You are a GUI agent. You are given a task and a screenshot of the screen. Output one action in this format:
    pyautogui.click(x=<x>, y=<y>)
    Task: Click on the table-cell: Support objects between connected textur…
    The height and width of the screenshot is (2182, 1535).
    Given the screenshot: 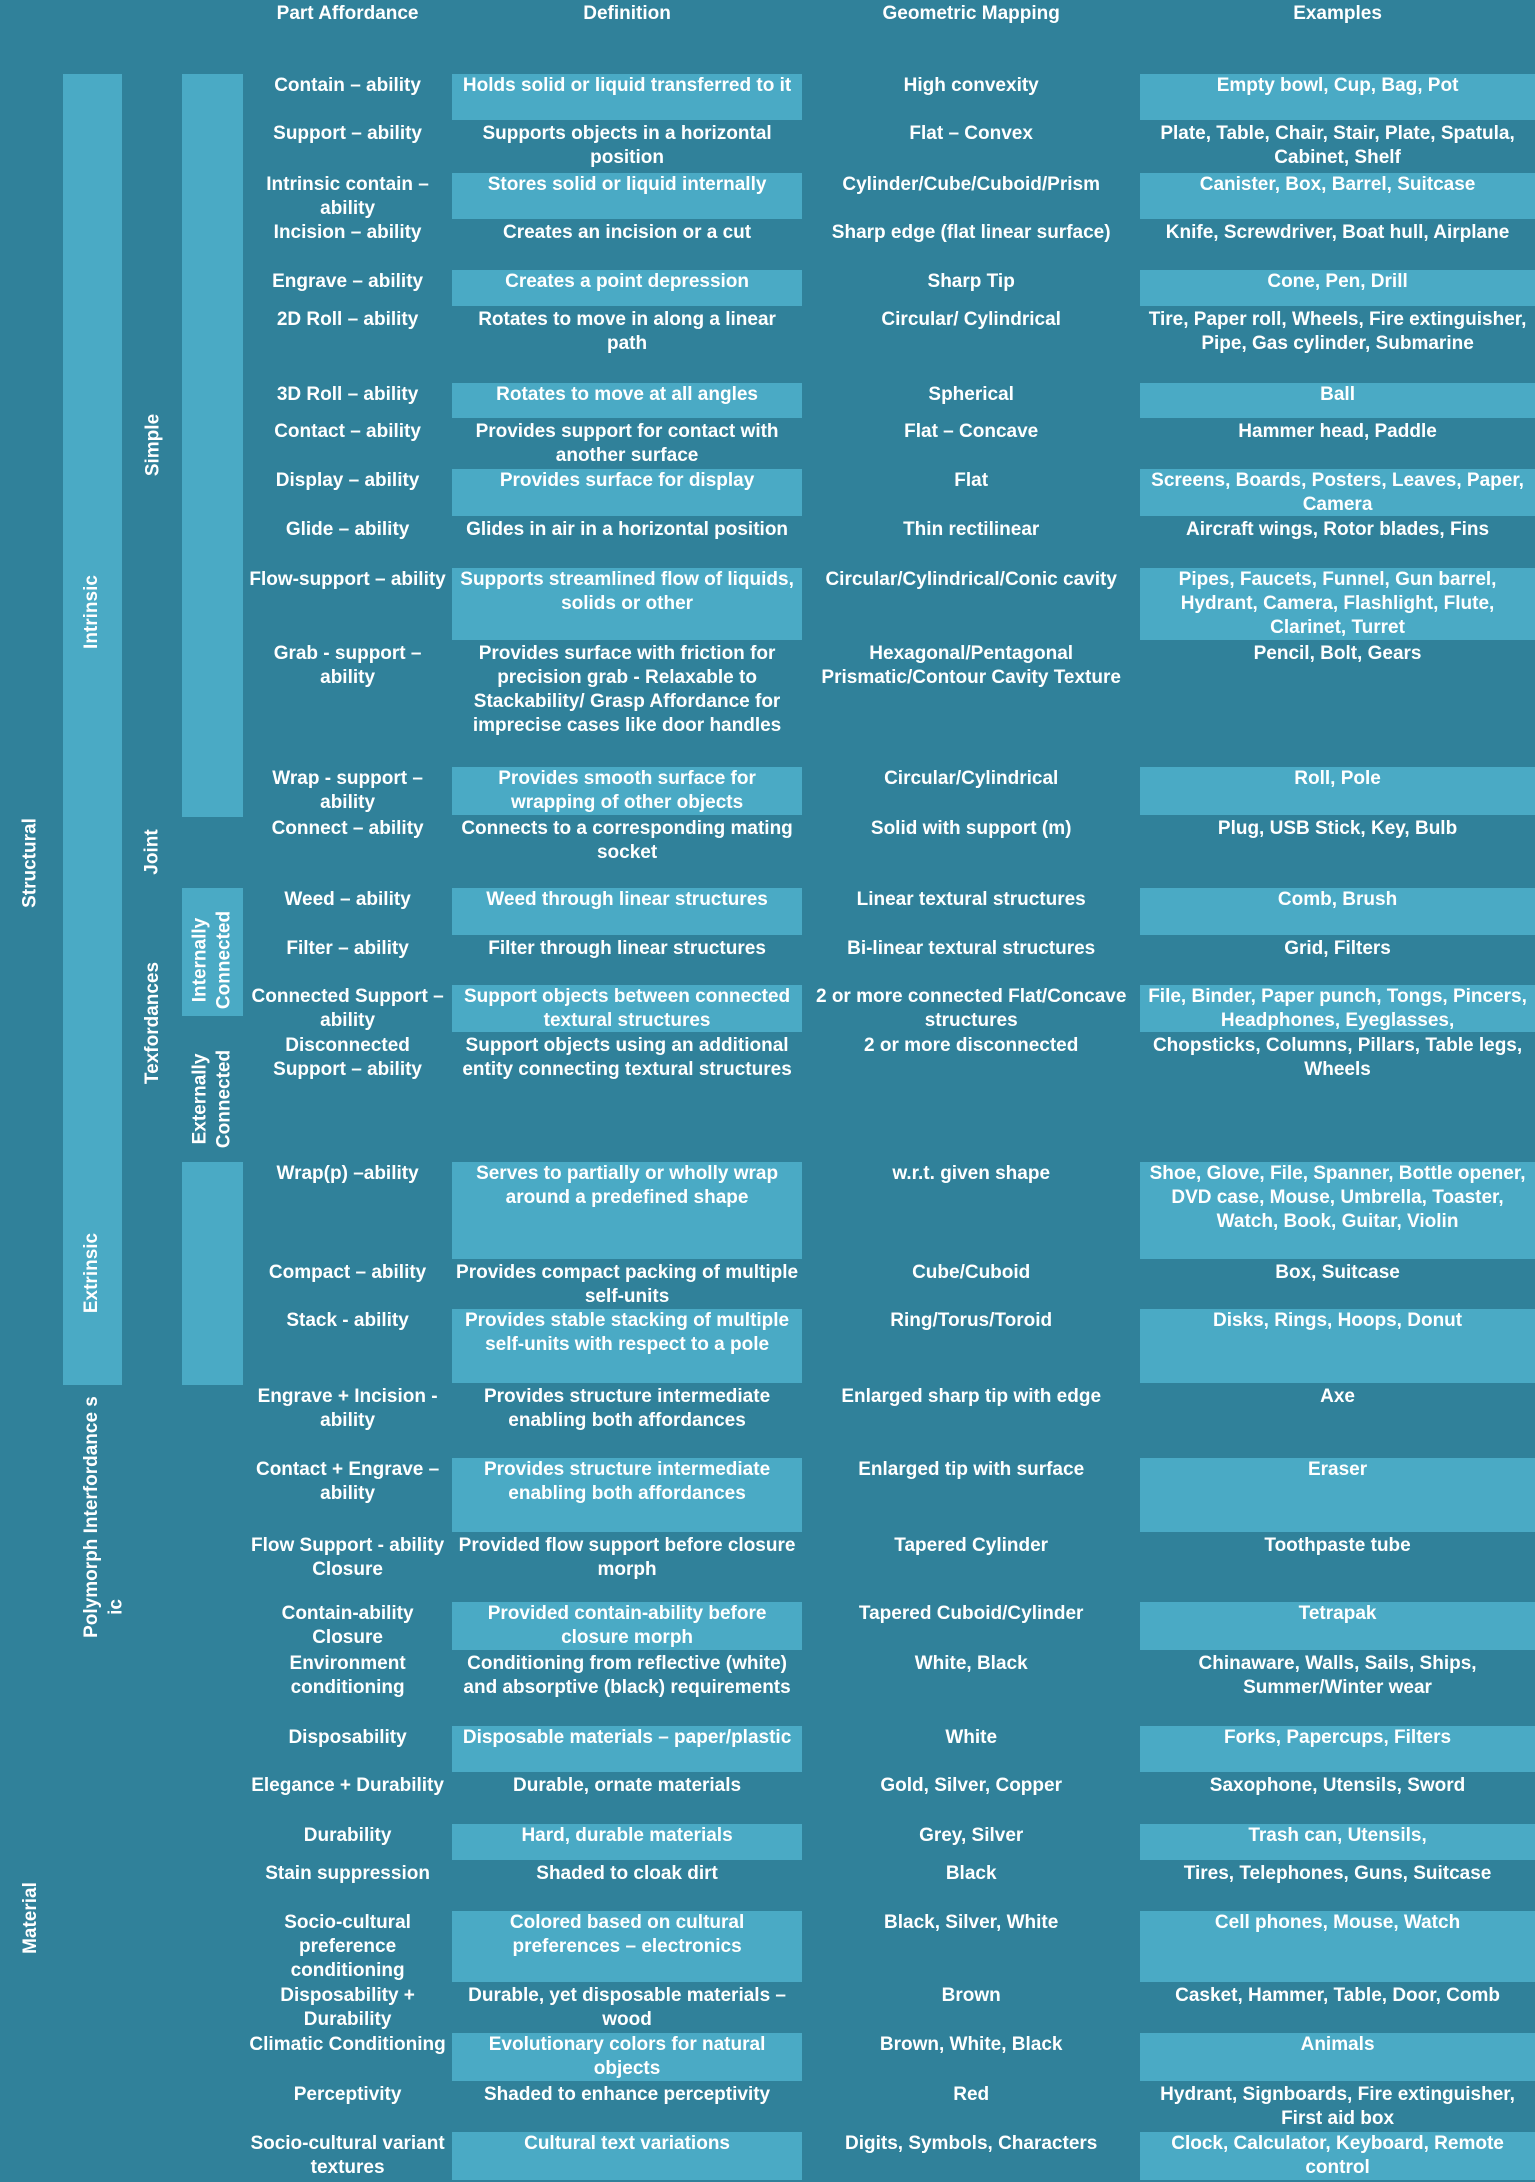 What is the action you would take?
    pyautogui.click(x=627, y=1008)
    